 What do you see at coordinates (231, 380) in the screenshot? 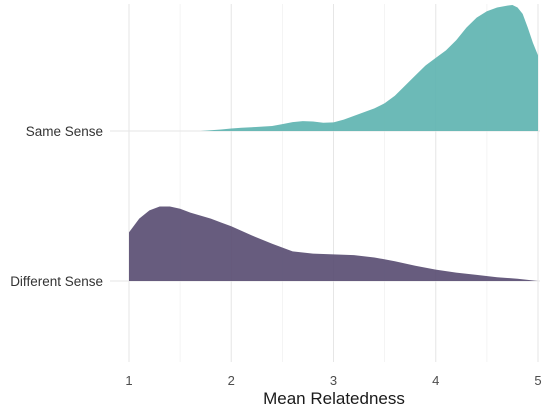
I see `x-tick-label: 2` at bounding box center [231, 380].